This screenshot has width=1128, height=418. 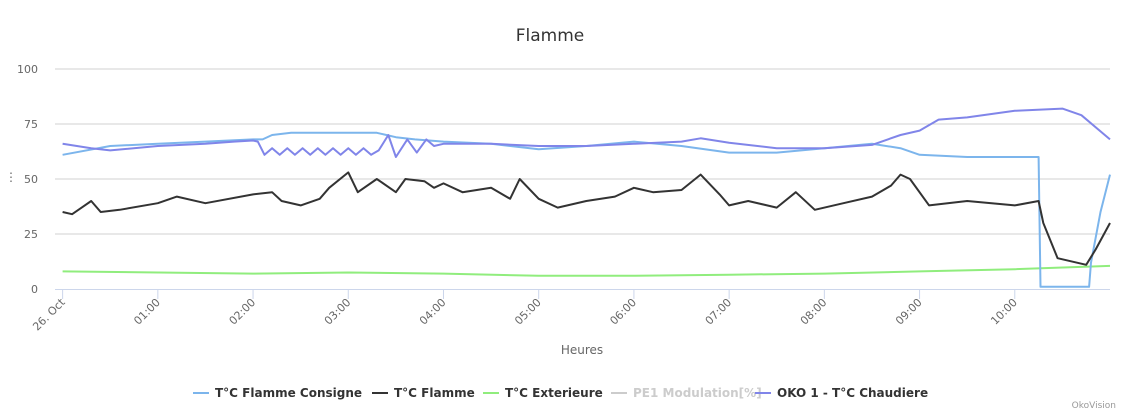 I want to click on y-tick-label: 25, so click(x=31, y=234).